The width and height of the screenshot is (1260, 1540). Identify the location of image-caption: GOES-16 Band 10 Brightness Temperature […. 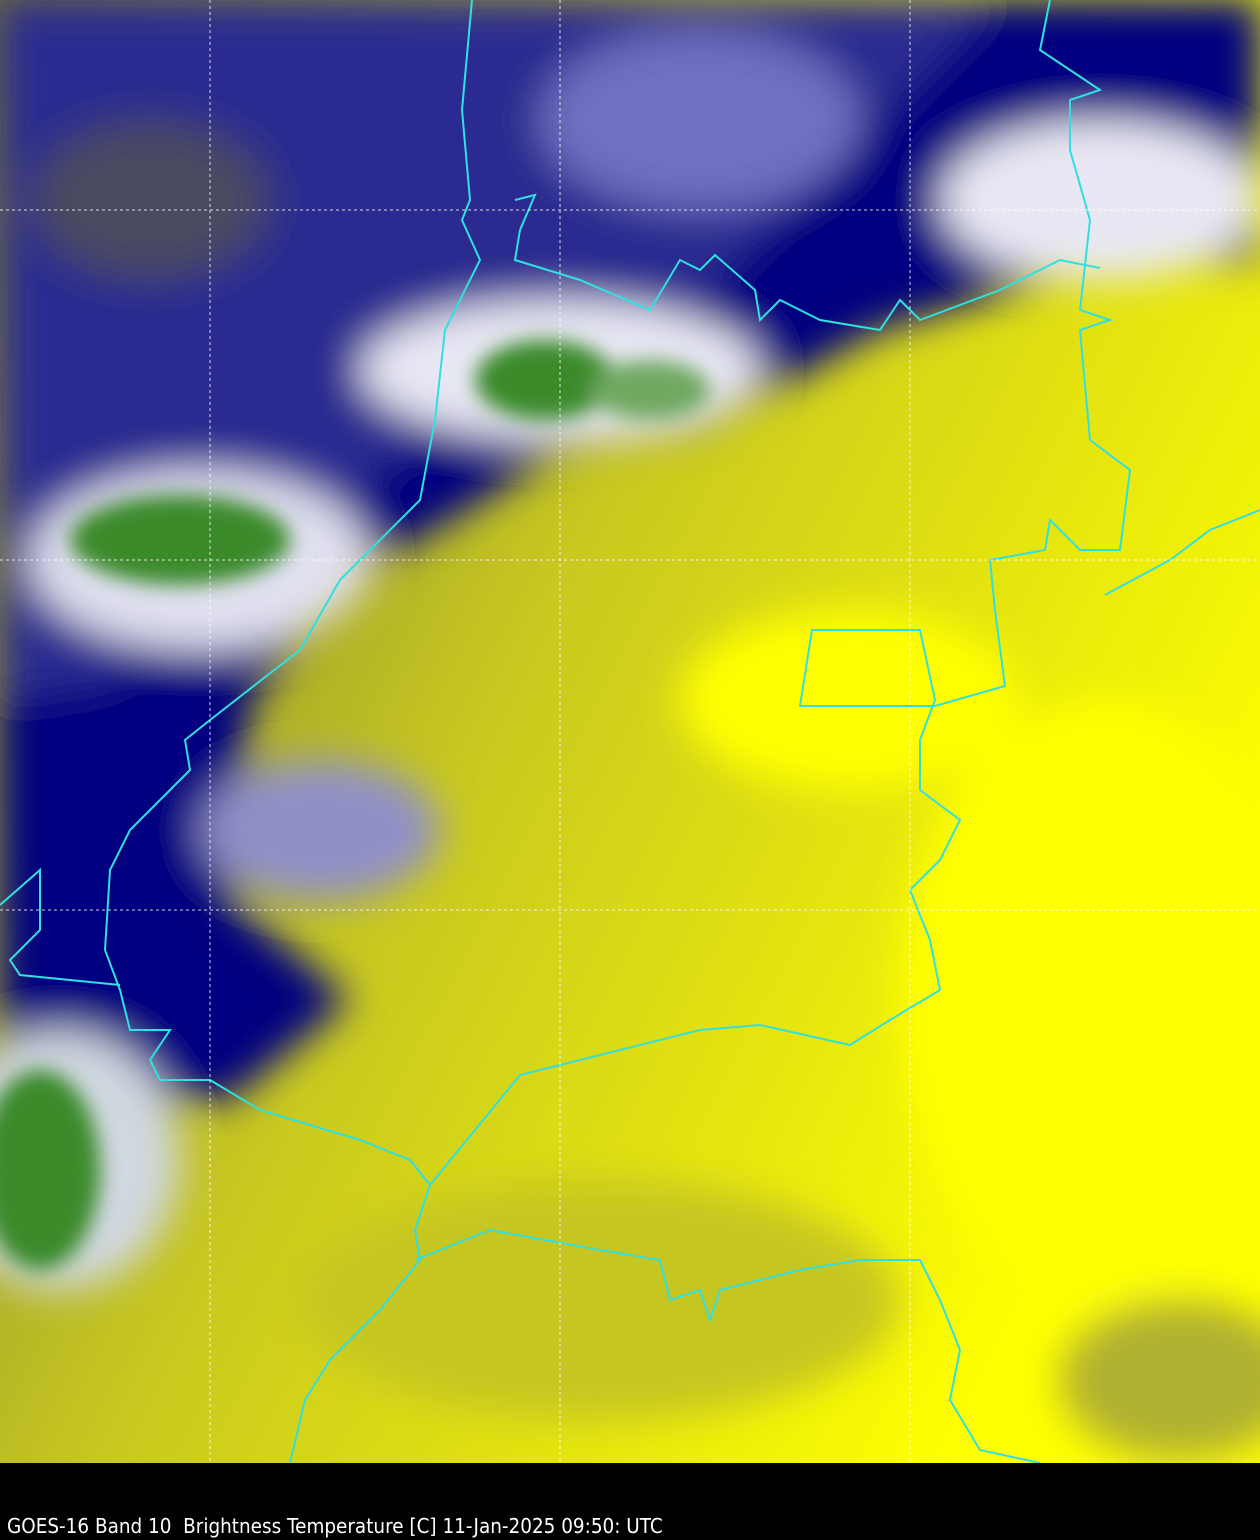
(335, 1526).